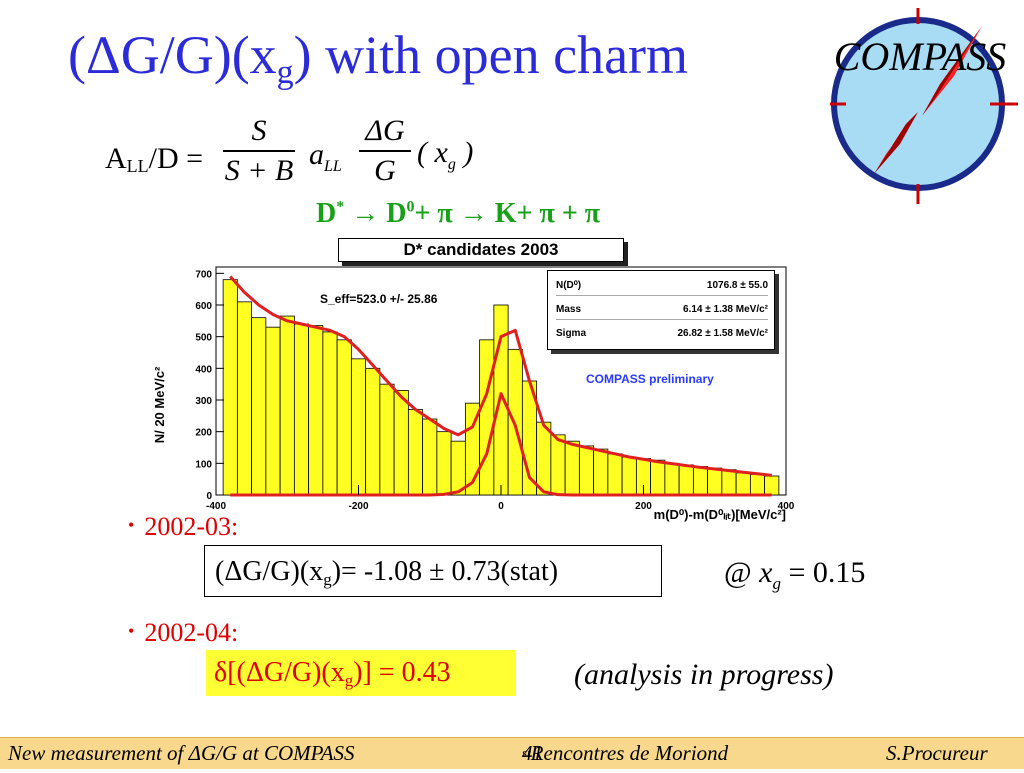  Describe the element at coordinates (325, 156) in the screenshot. I see `analyzing-power: aLL` at that location.